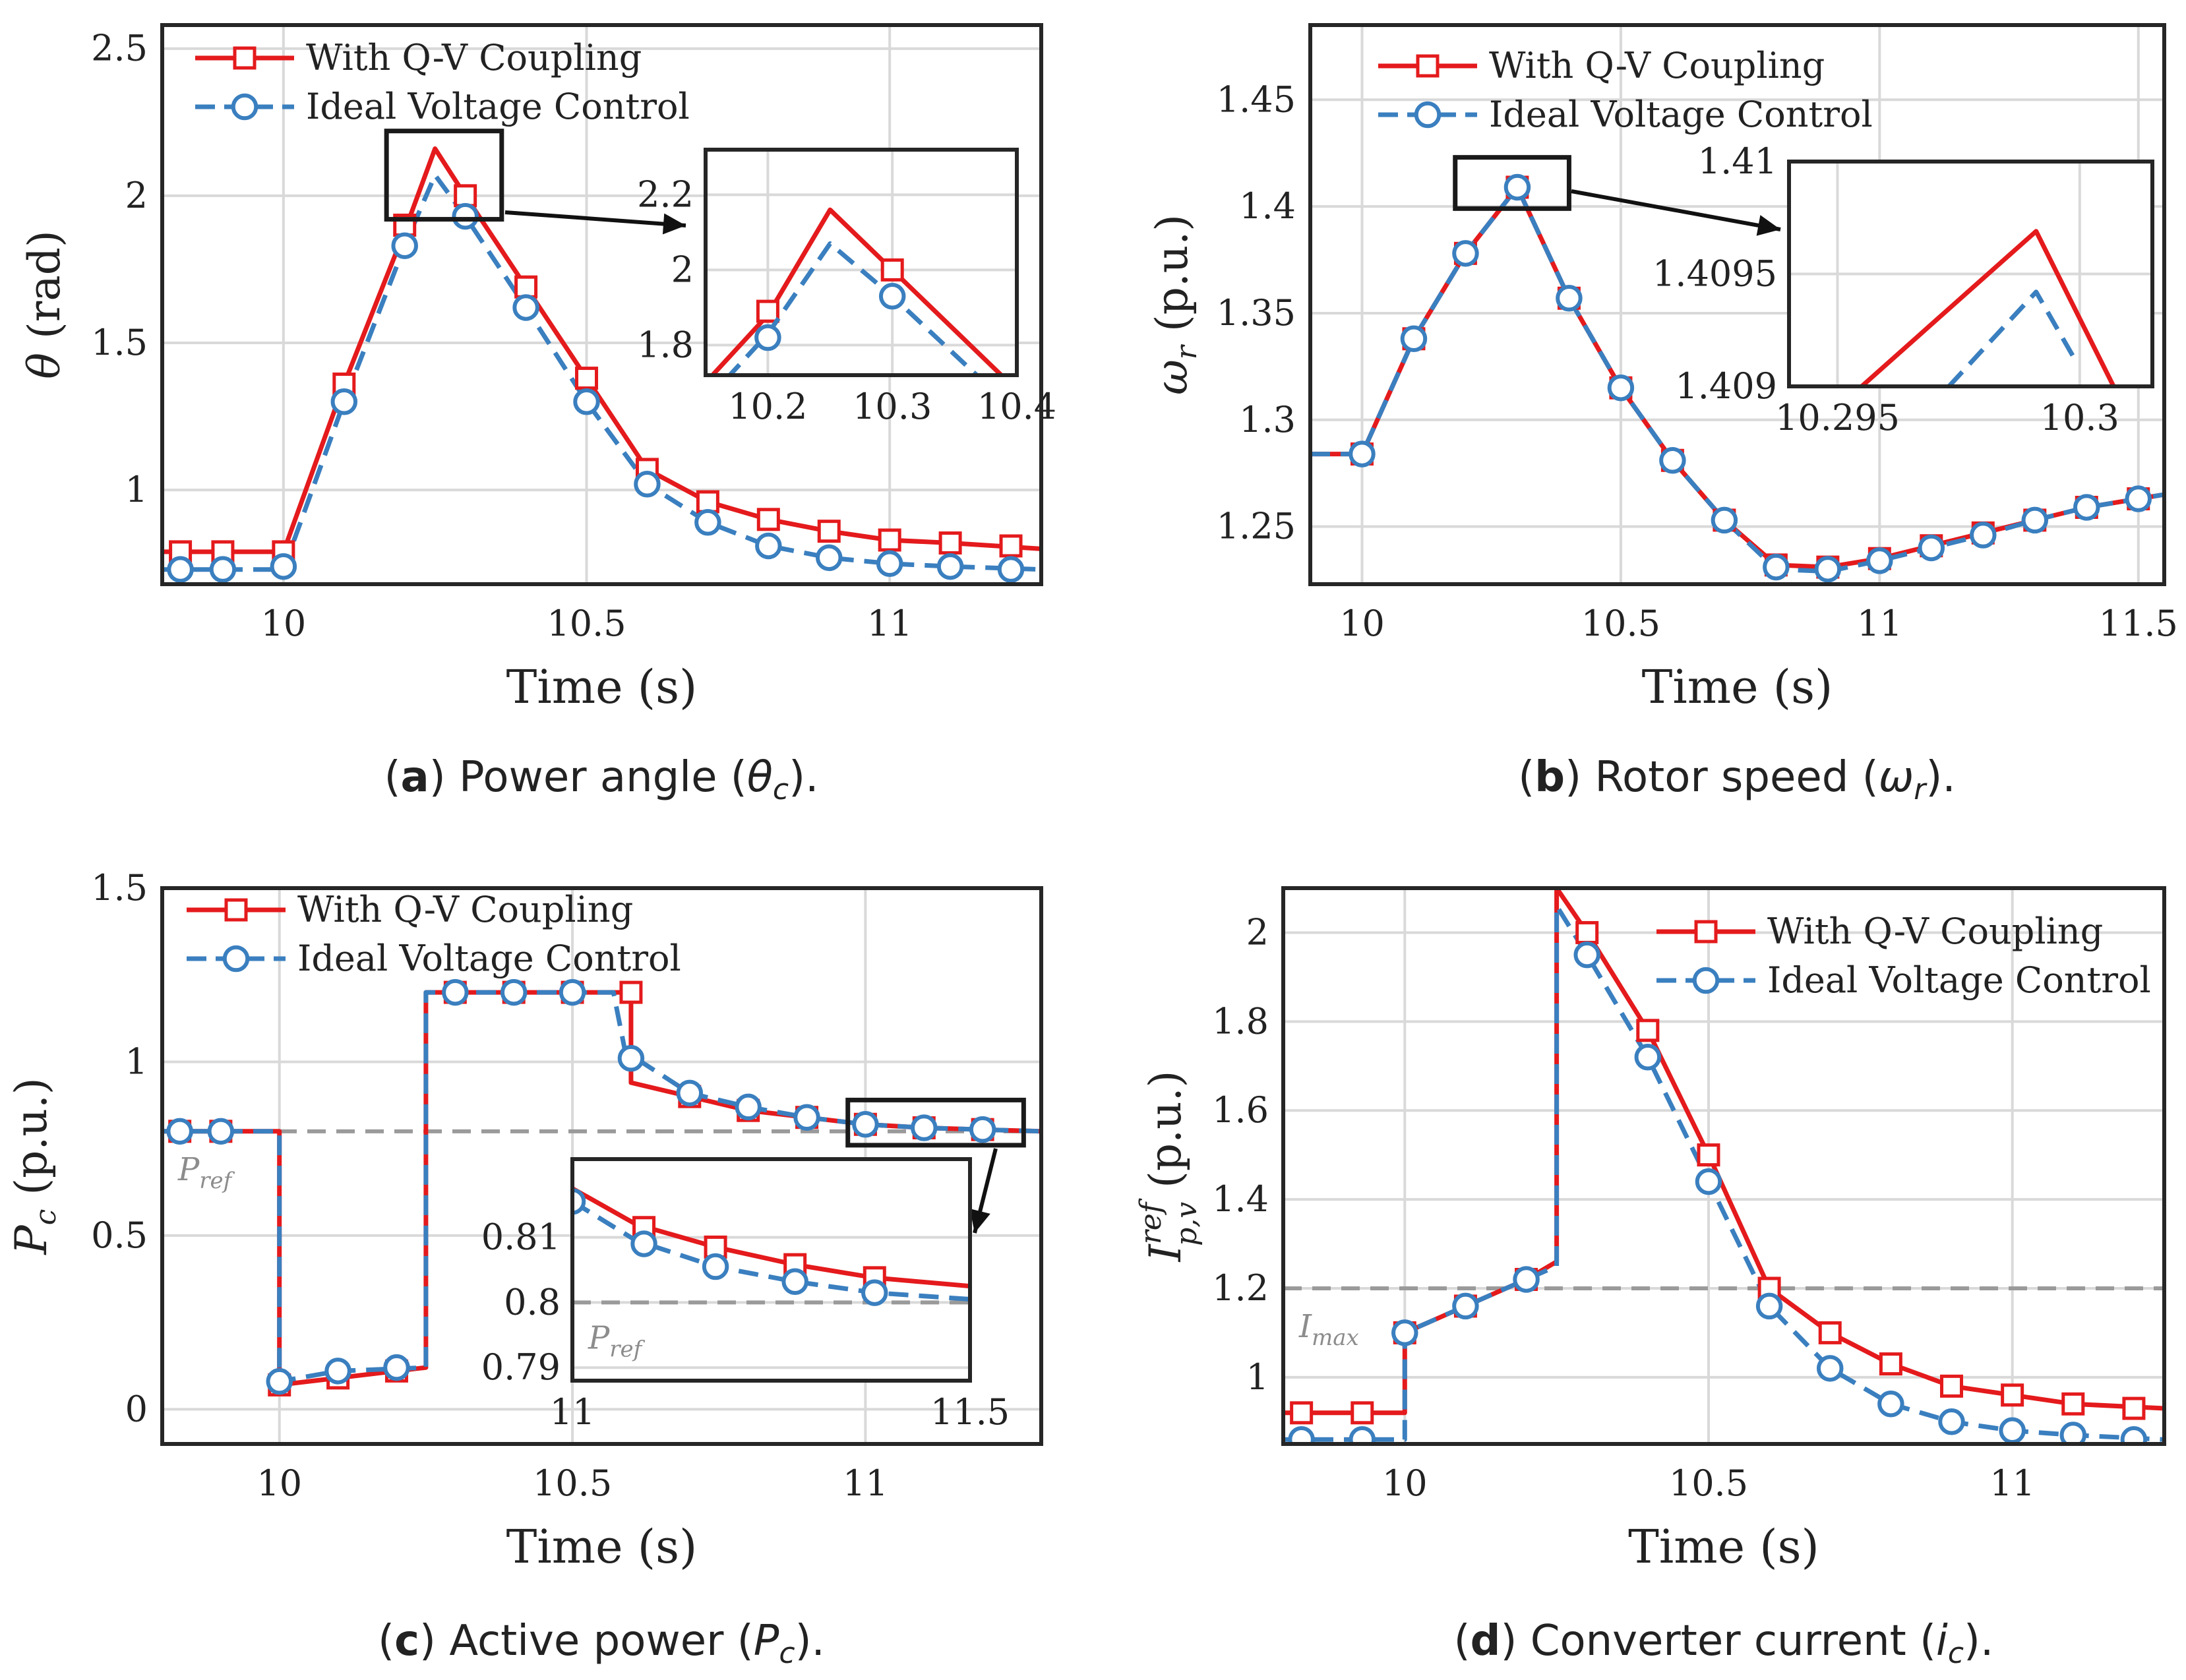  I want to click on inset-y-tick-label: 2.2, so click(665, 194).